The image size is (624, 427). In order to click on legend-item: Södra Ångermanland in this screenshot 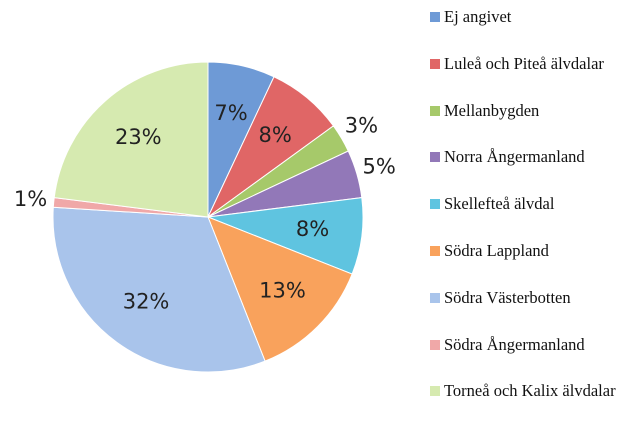, I will do `click(526, 357)`.